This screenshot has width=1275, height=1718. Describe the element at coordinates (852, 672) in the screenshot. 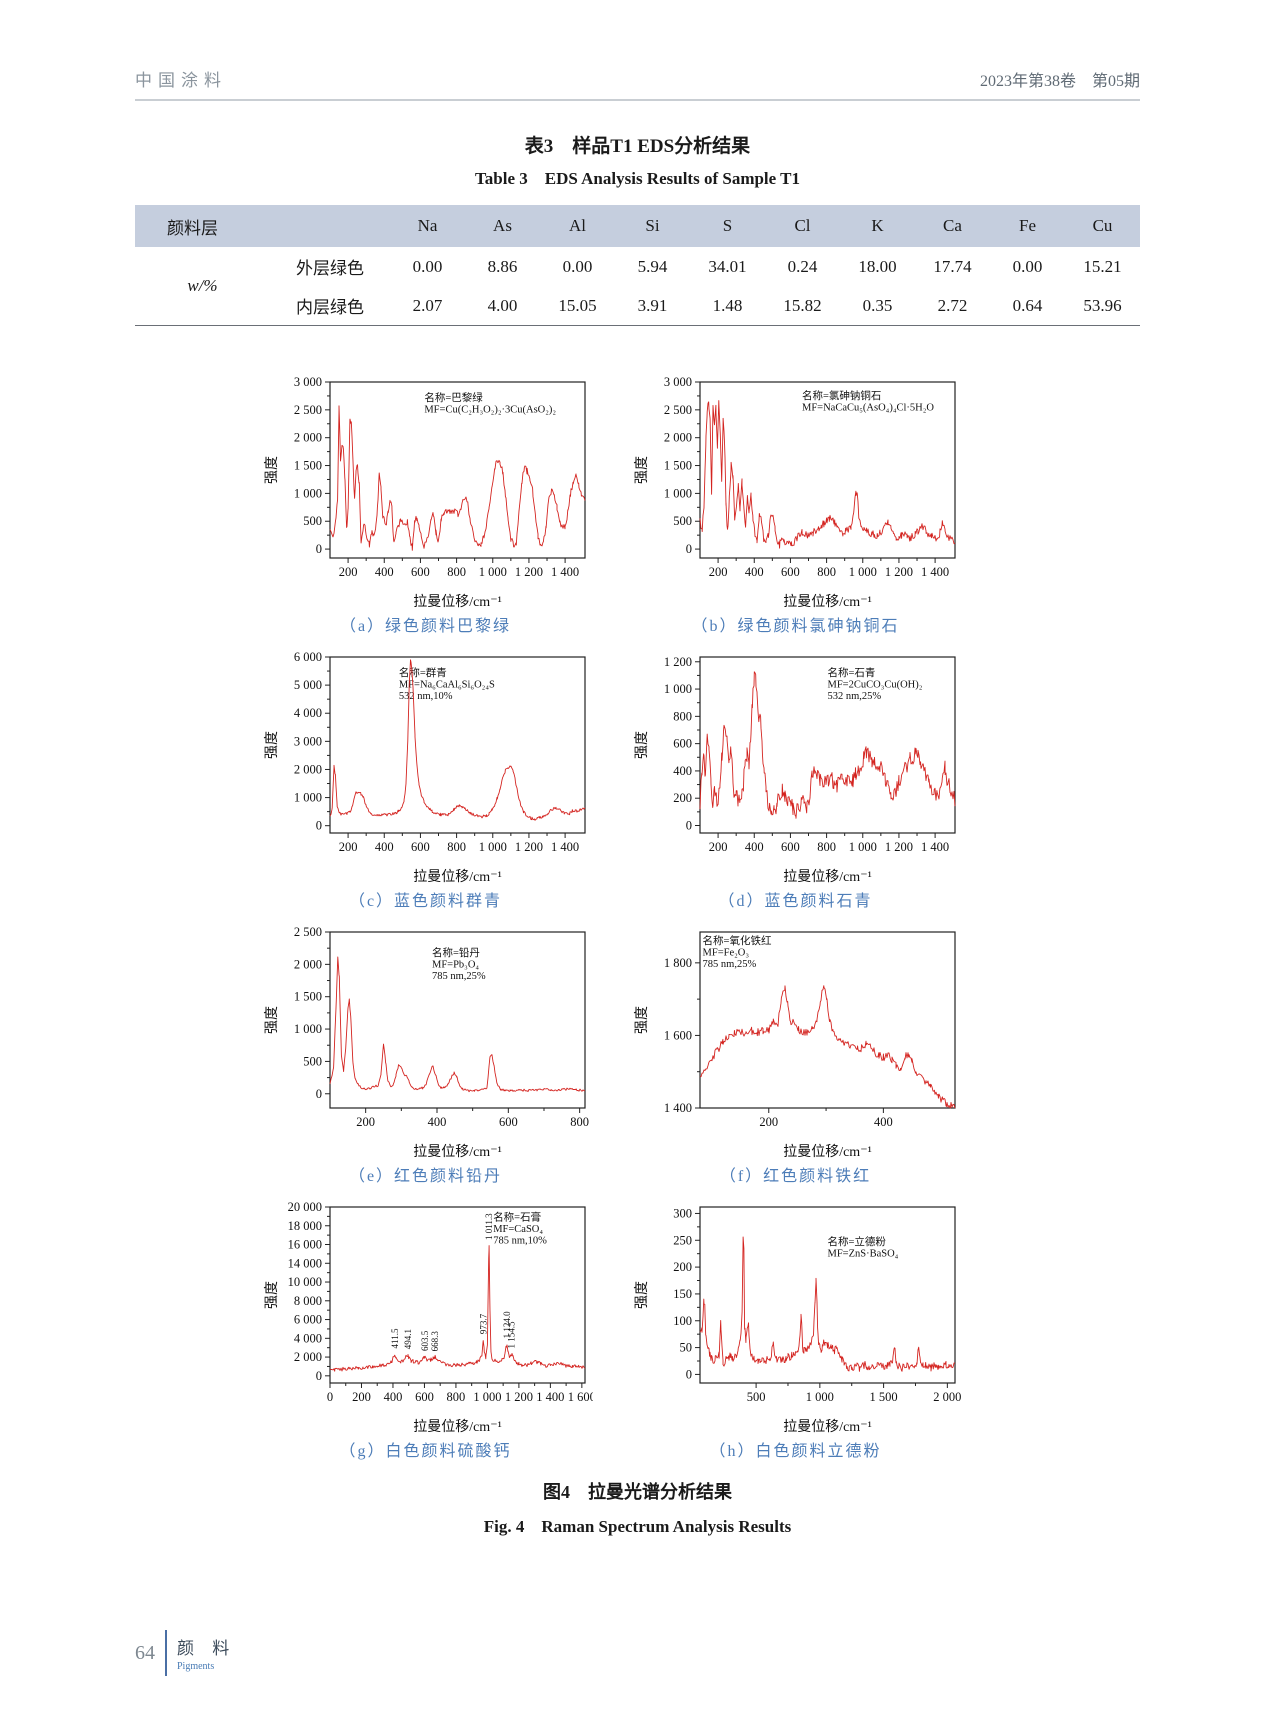

I see `annotation-line: 名称=石青` at that location.